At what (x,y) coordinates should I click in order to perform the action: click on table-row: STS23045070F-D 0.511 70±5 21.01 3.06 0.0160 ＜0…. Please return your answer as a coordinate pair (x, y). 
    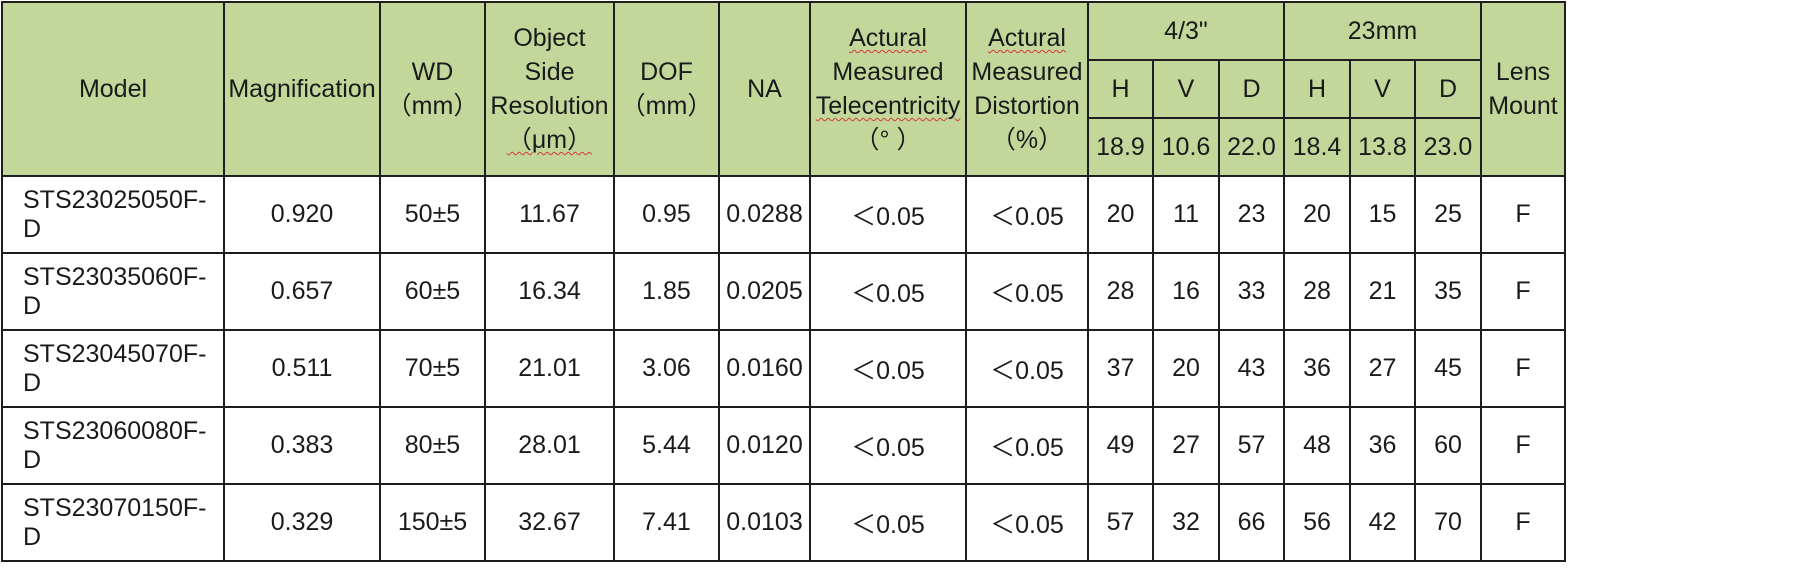
    Looking at the image, I should click on (783, 368).